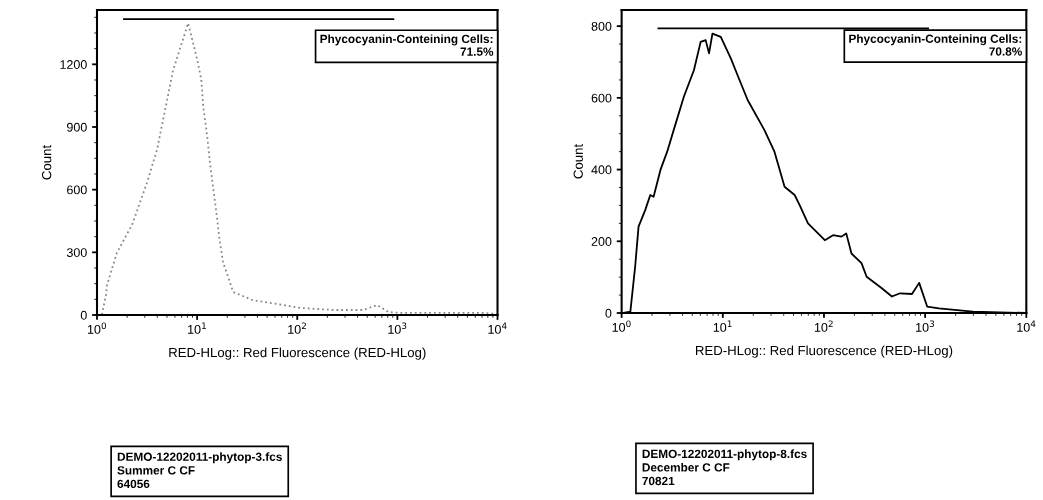  I want to click on y-tick-label: 300, so click(76, 252).